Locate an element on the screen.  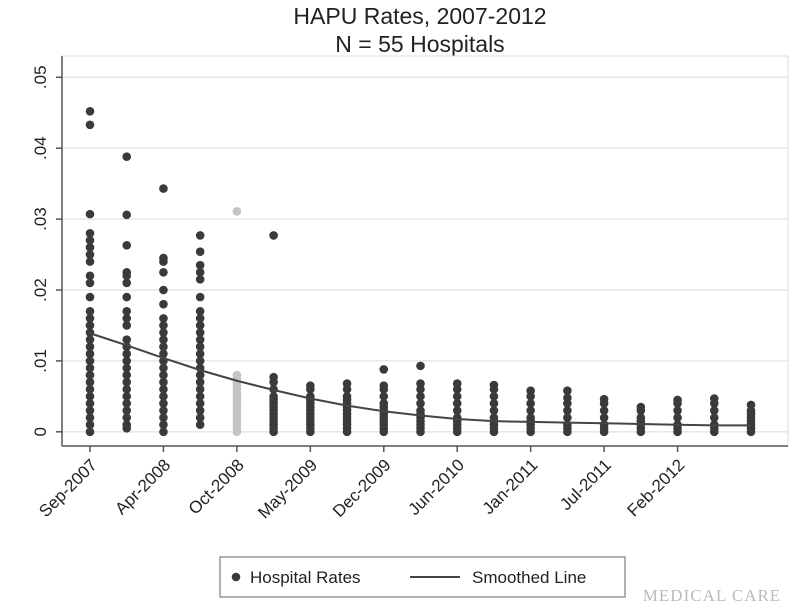
y-tick-label: 0 is located at coordinates (40, 431).